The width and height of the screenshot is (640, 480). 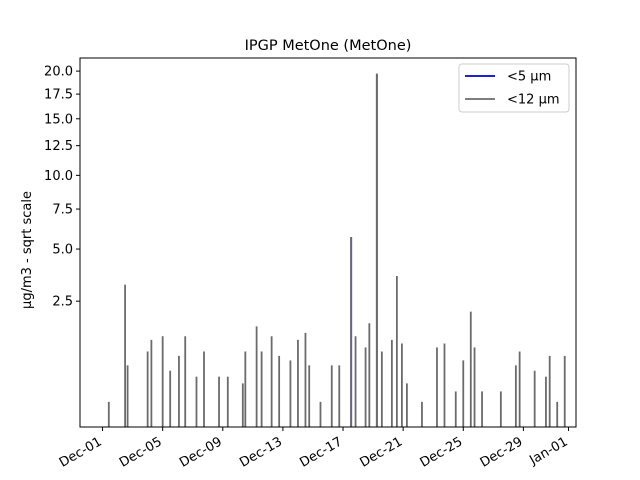 I want to click on chart-title: IPGP MetOne (MetOne), so click(x=328, y=46).